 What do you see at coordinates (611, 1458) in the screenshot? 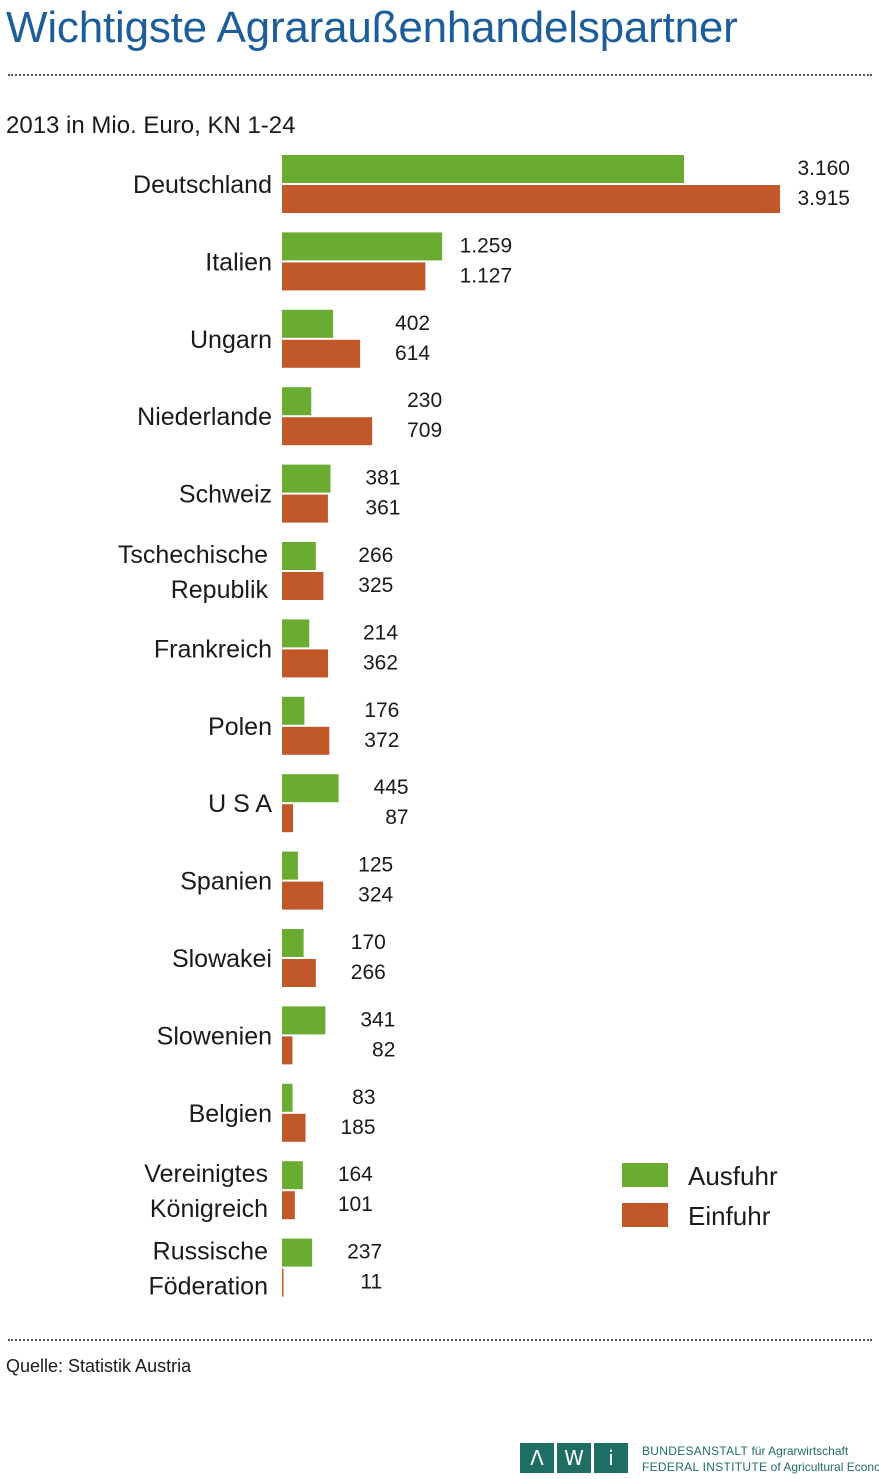
I see `logo-letter-i: i` at bounding box center [611, 1458].